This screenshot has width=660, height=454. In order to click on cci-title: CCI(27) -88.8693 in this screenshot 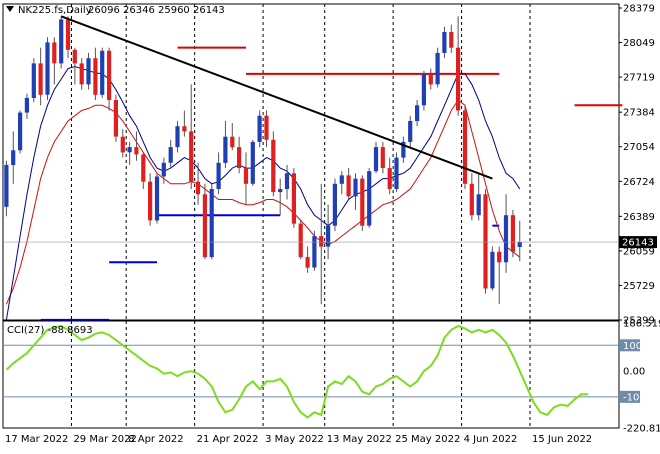, I will do `click(50, 330)`.